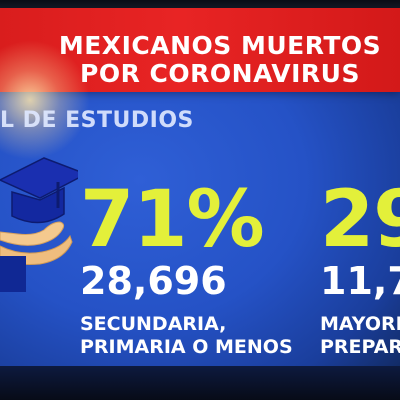 This screenshot has height=400, width=400. Describe the element at coordinates (13, 274) in the screenshot. I see `sleeve` at that location.